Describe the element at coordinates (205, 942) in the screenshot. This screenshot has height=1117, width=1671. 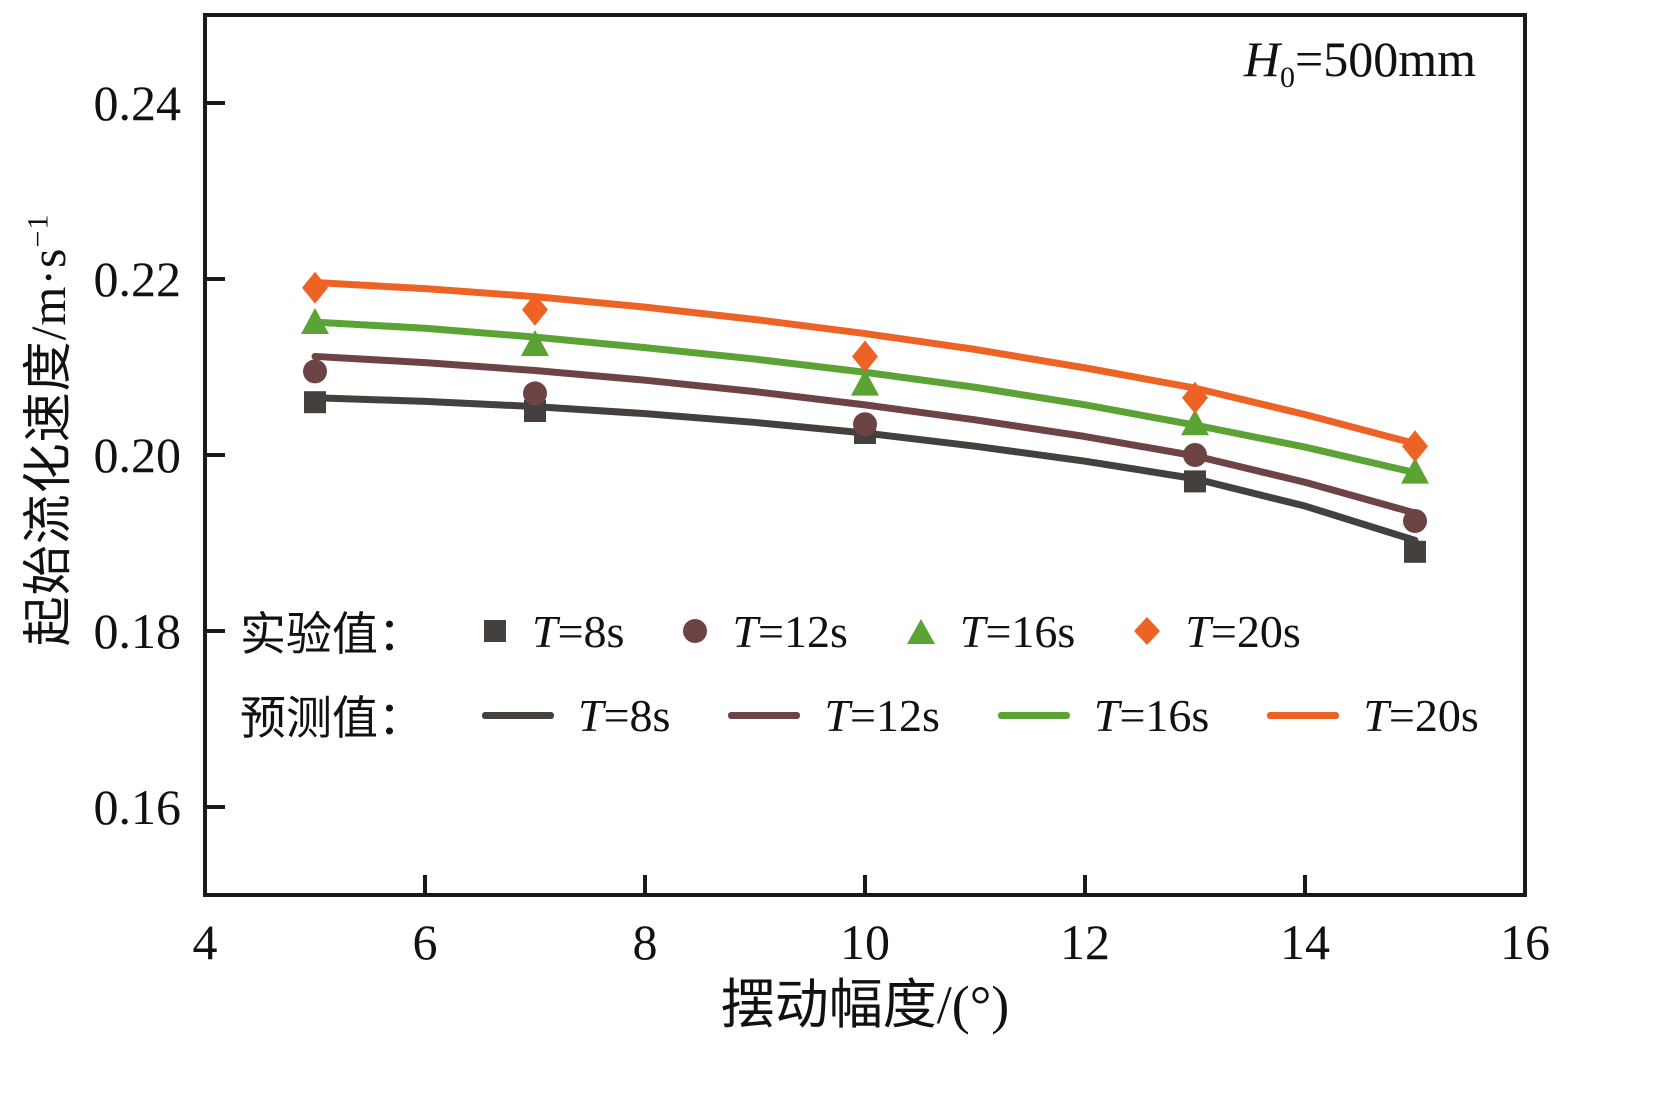
I see `x-tick-label: 4` at that location.